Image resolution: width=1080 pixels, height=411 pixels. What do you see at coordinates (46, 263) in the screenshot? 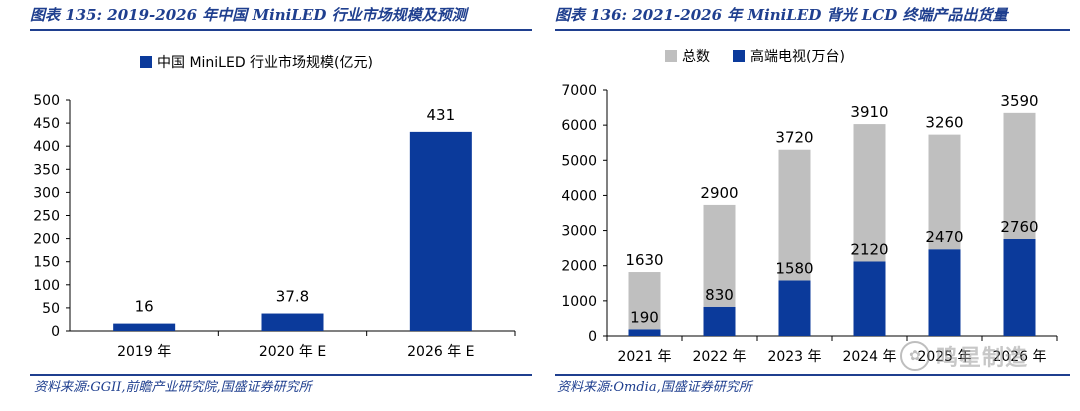
I see `y-tick-label: 150` at bounding box center [46, 263].